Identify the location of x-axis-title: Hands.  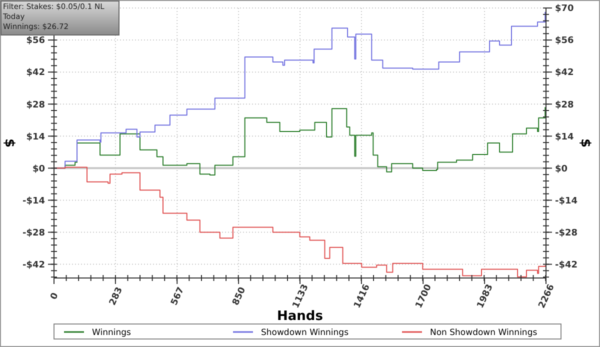
(300, 316).